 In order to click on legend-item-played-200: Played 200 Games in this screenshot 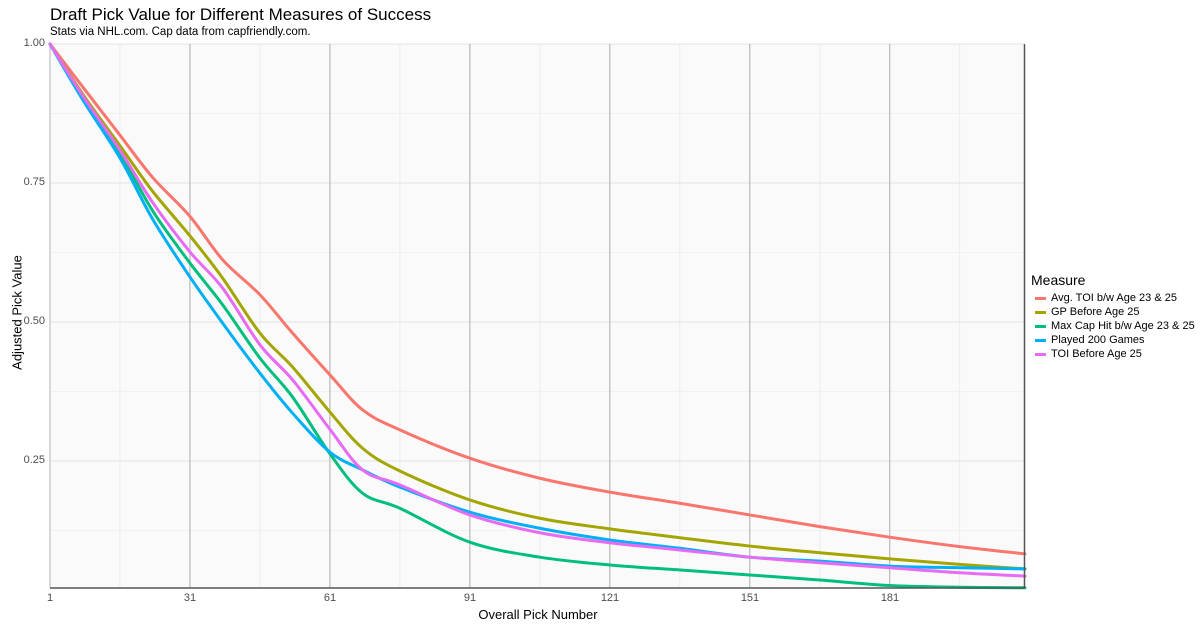, I will do `click(1113, 340)`.